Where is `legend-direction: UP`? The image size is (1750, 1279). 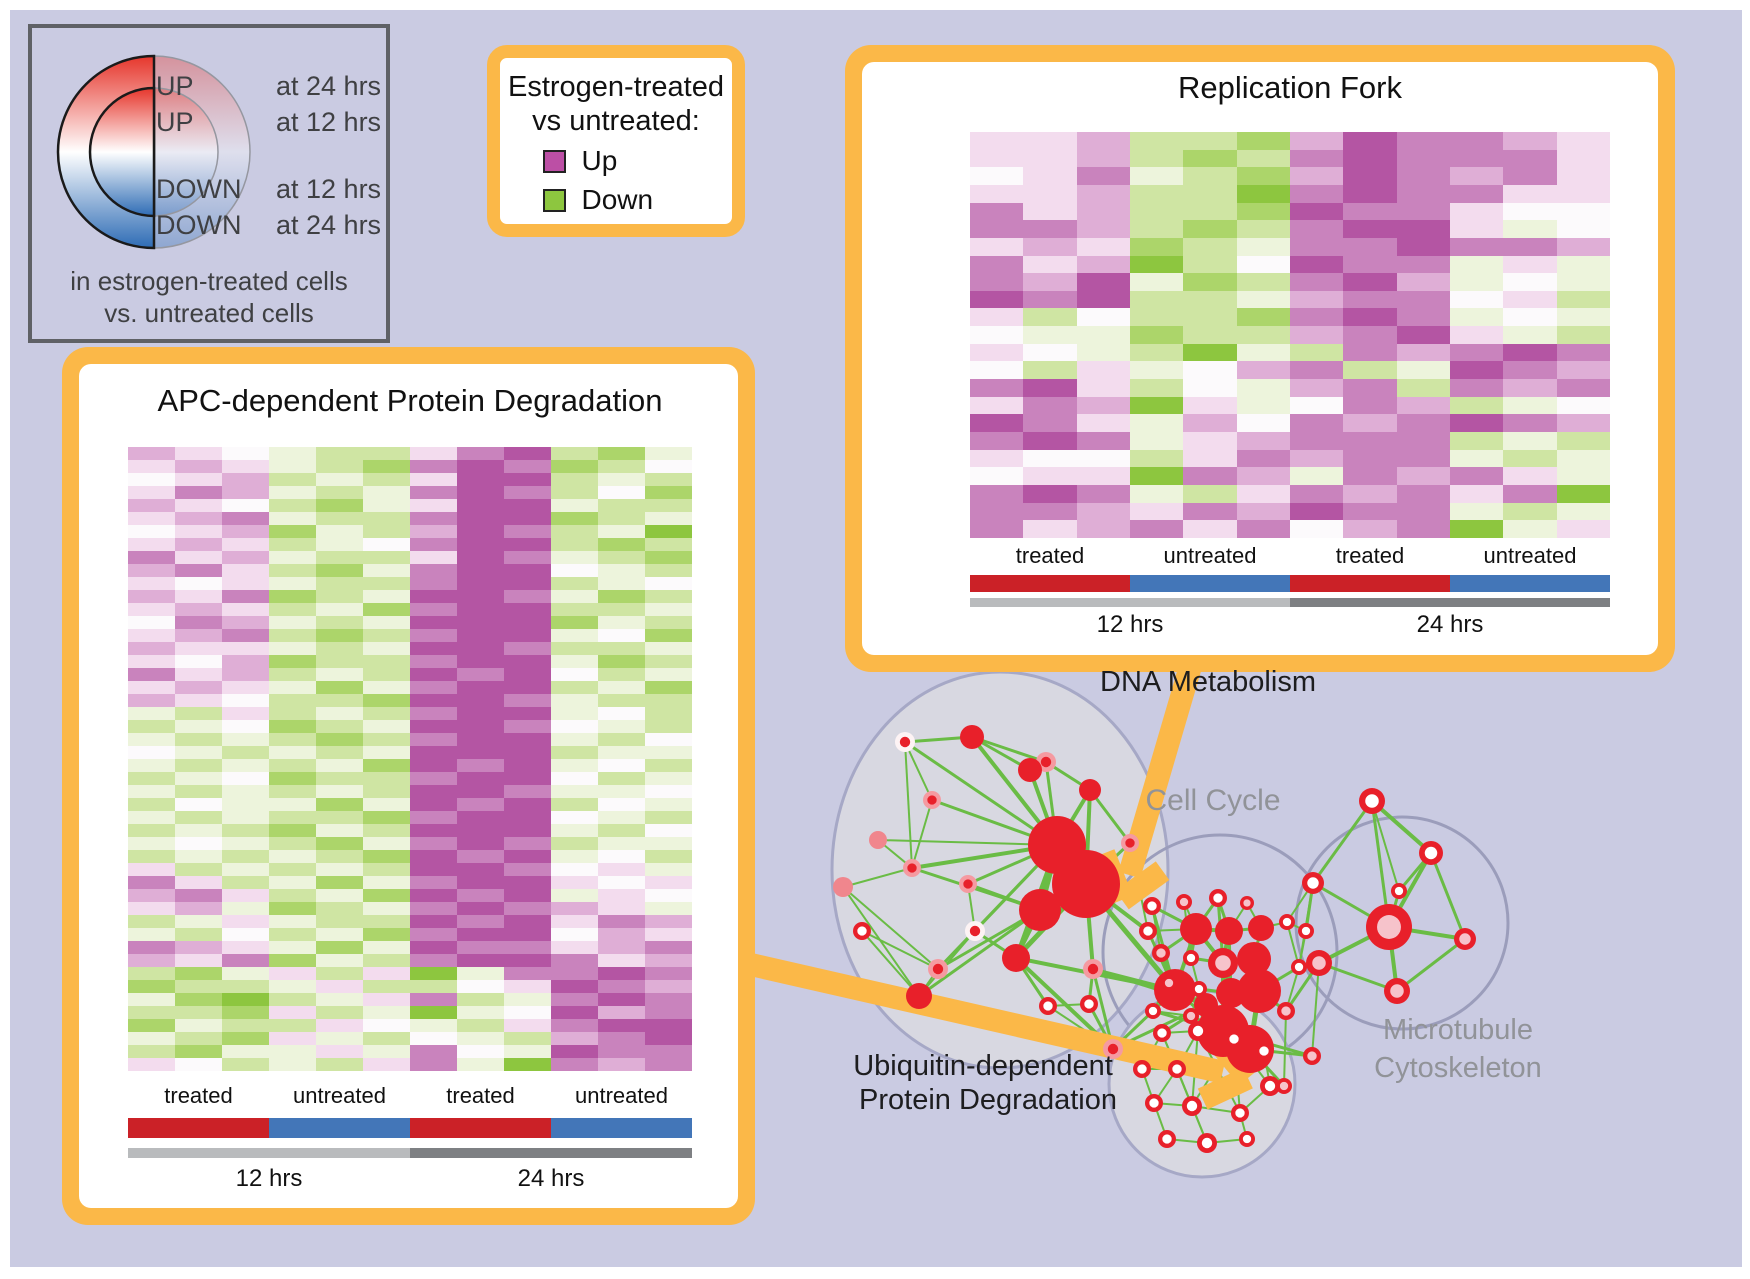 legend-direction: UP is located at coordinates (175, 122).